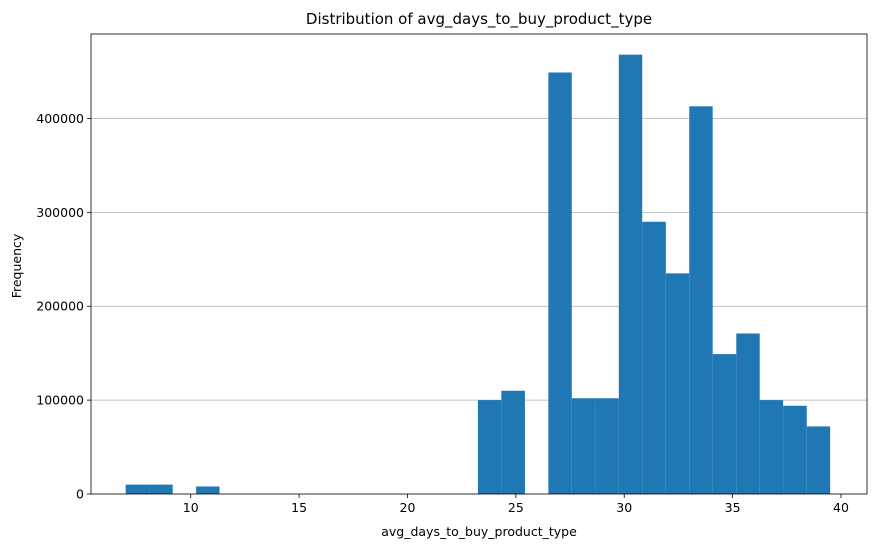 Image resolution: width=876 pixels, height=547 pixels. What do you see at coordinates (80, 494) in the screenshot?
I see `y-tick-label-0: 0` at bounding box center [80, 494].